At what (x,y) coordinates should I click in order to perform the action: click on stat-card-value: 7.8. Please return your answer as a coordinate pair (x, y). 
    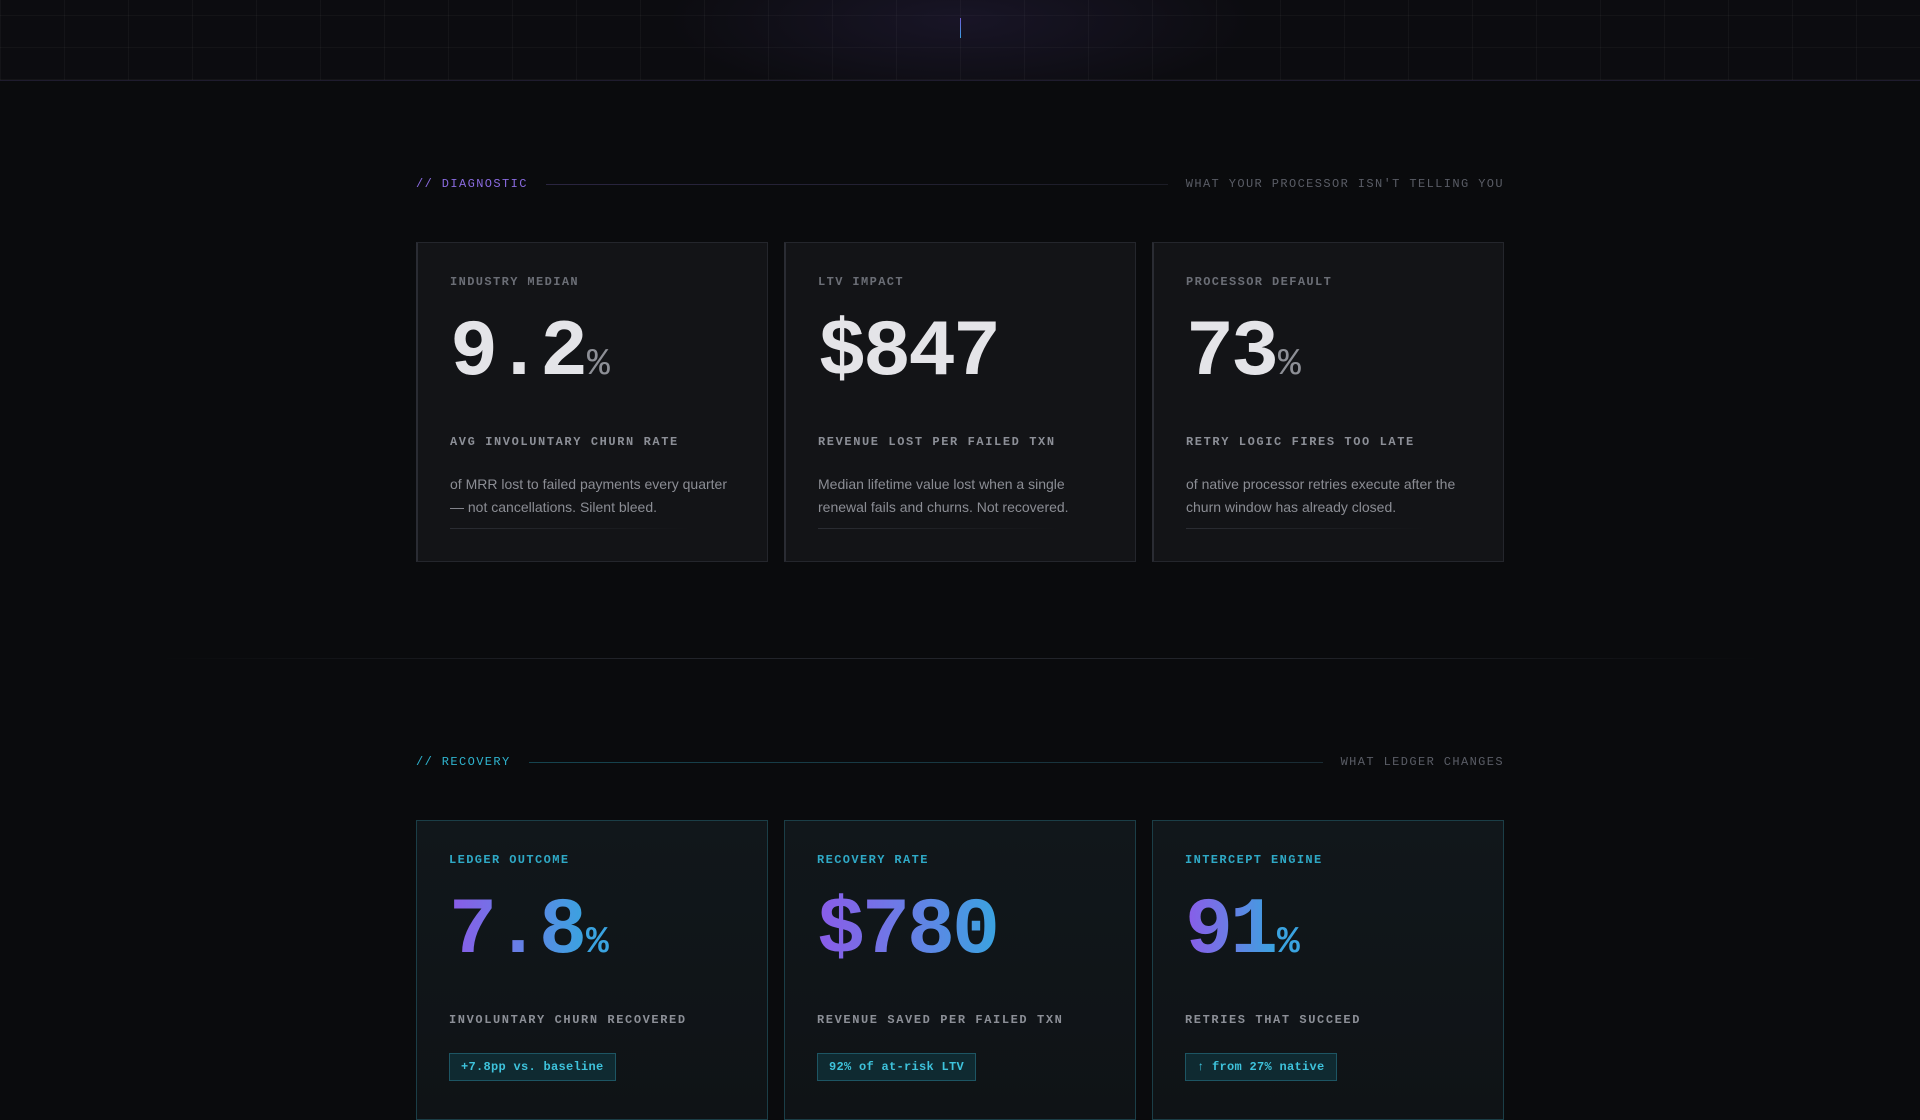
    Looking at the image, I should click on (518, 931).